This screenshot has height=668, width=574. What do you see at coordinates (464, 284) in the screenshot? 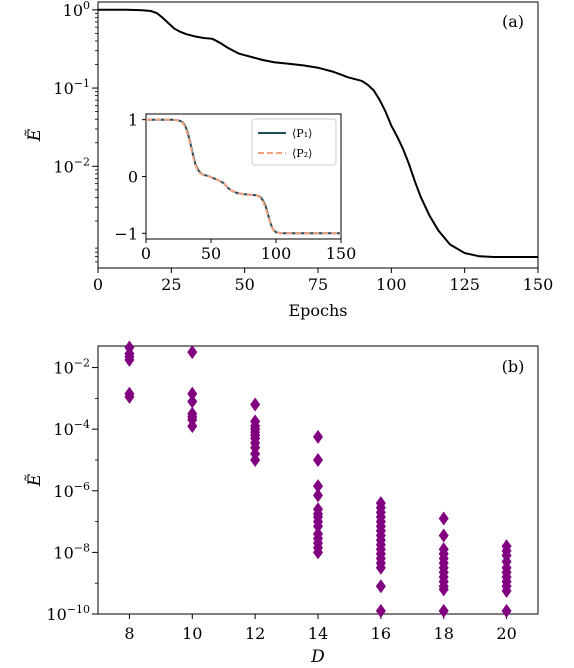
I see `panel-a-xtick-label-125: 125` at bounding box center [464, 284].